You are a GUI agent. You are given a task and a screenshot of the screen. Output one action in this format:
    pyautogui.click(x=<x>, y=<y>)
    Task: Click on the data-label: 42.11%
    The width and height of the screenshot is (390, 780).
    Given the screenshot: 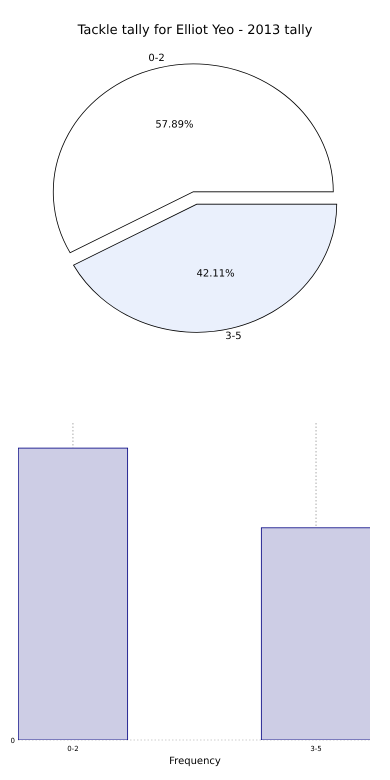 What is the action you would take?
    pyautogui.click(x=215, y=274)
    